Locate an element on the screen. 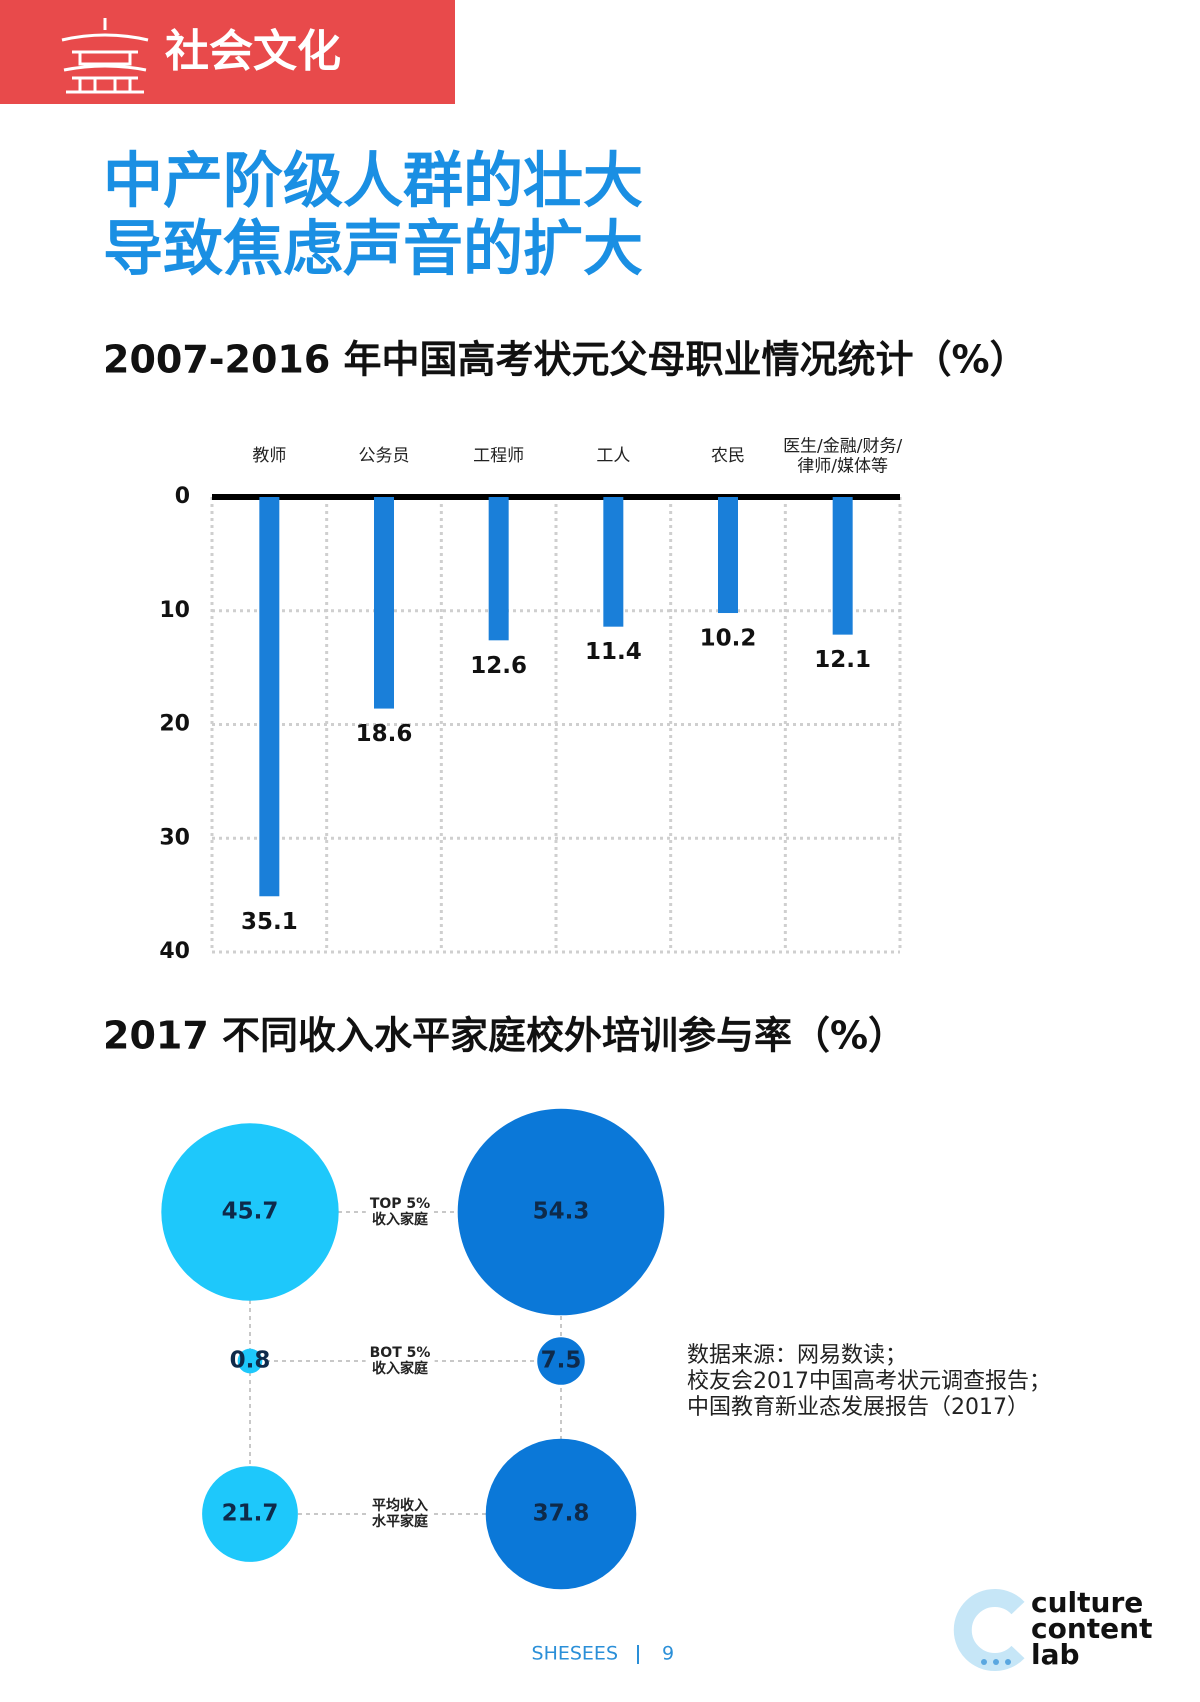 The image size is (1200, 1702). data-label: 45.7 is located at coordinates (250, 1212).